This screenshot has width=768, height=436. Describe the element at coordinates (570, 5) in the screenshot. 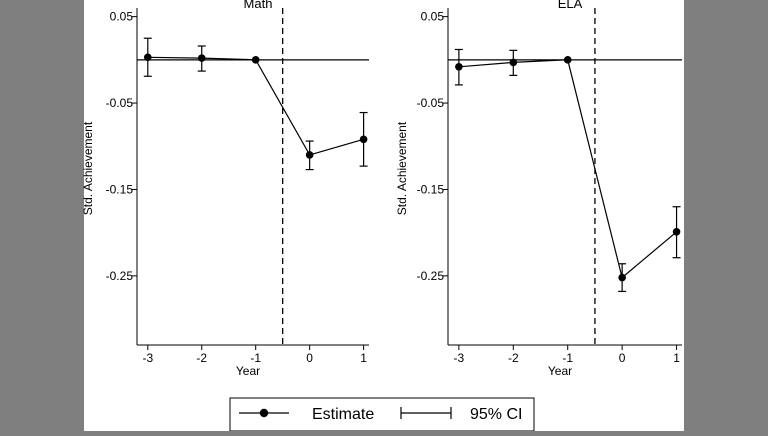

I see `chart-title: ELA` at that location.